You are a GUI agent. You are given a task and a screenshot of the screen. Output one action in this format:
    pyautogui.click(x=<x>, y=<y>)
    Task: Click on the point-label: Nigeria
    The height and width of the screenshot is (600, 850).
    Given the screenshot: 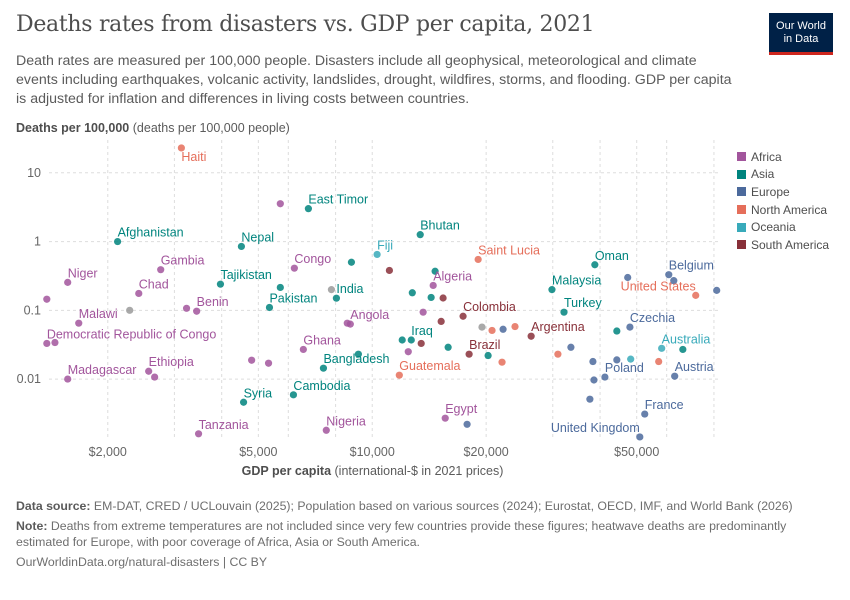 What is the action you would take?
    pyautogui.click(x=346, y=421)
    